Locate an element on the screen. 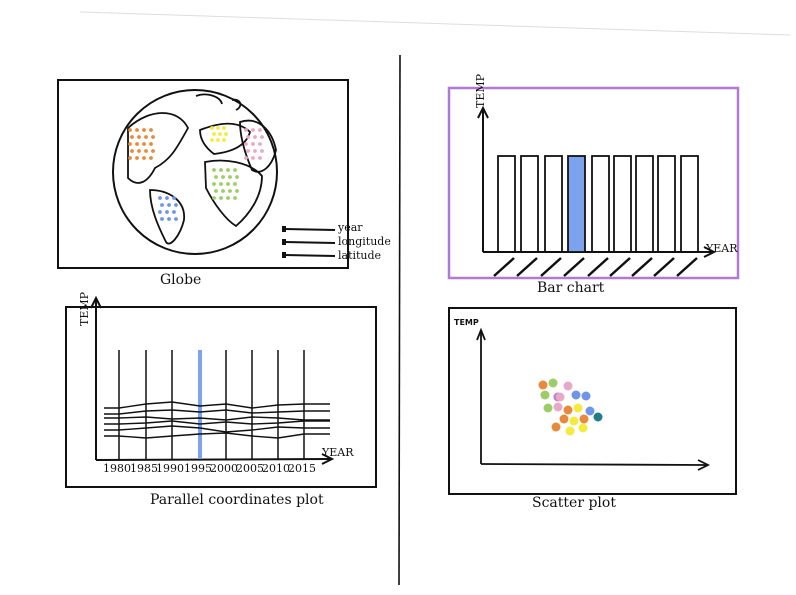 This screenshot has height=595, width=796. parallel-tick-label: 2000 is located at coordinates (224, 468).